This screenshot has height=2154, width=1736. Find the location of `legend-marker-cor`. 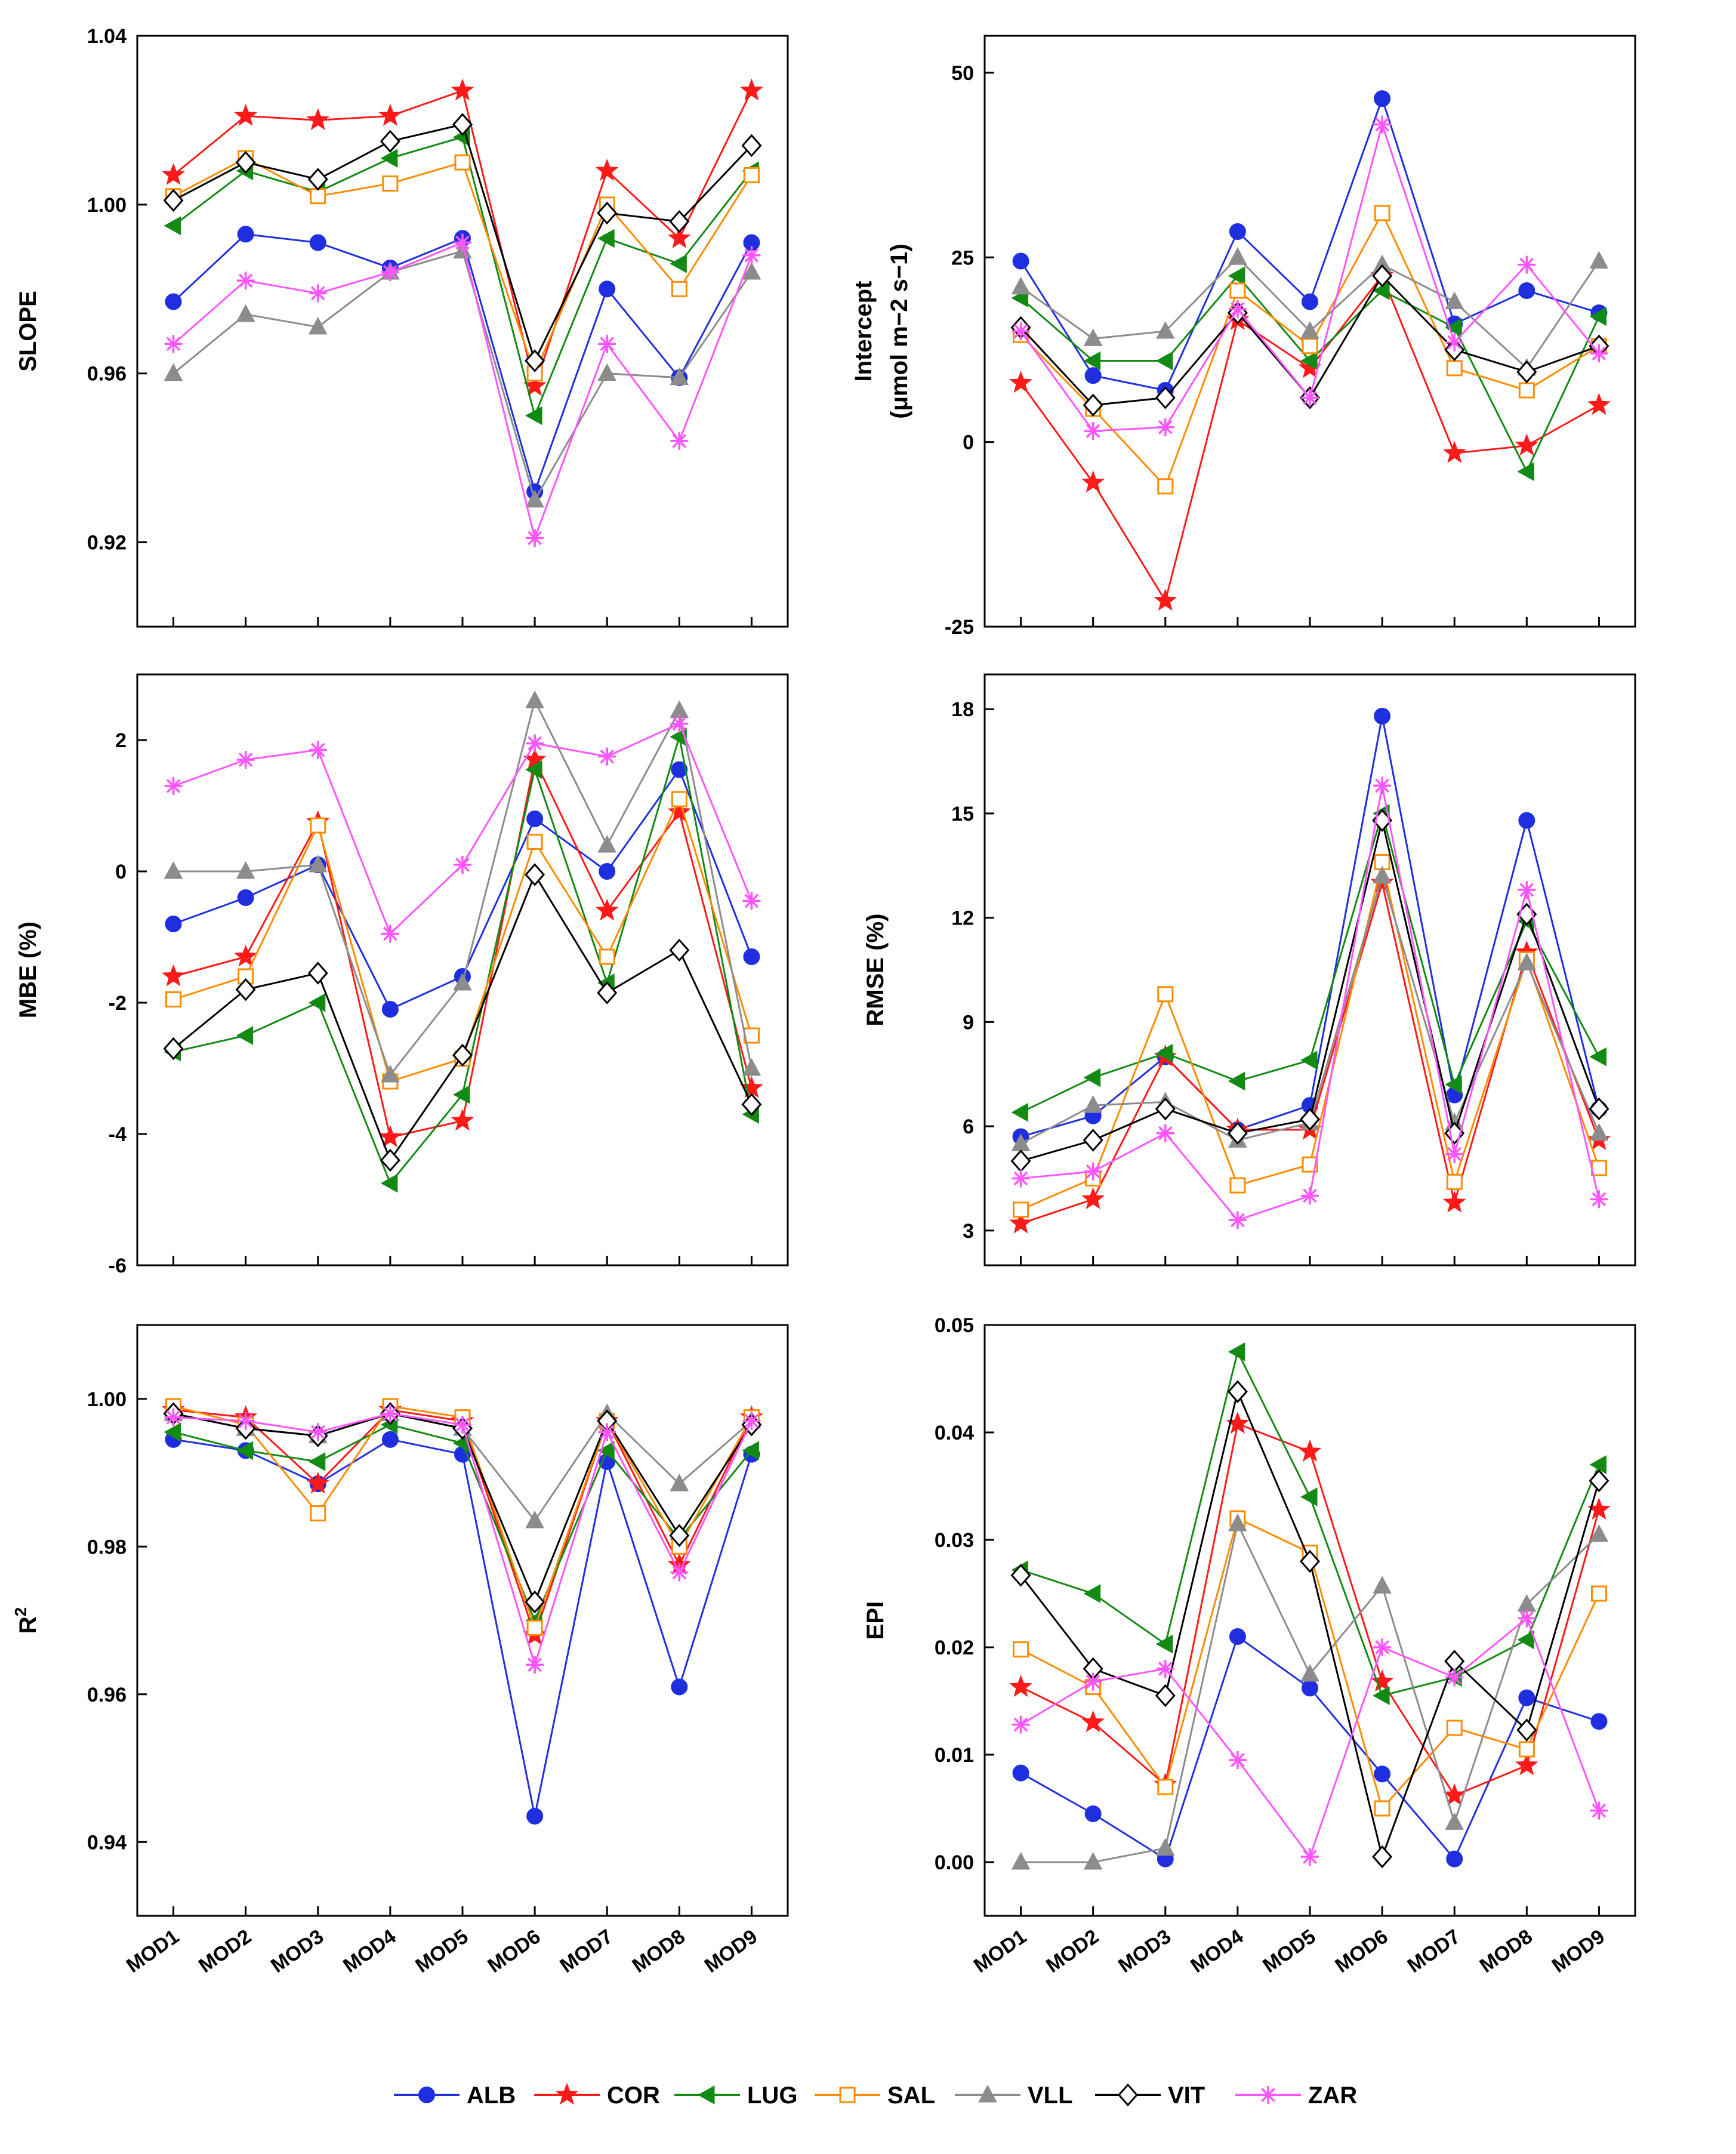

legend-marker-cor is located at coordinates (567, 2093).